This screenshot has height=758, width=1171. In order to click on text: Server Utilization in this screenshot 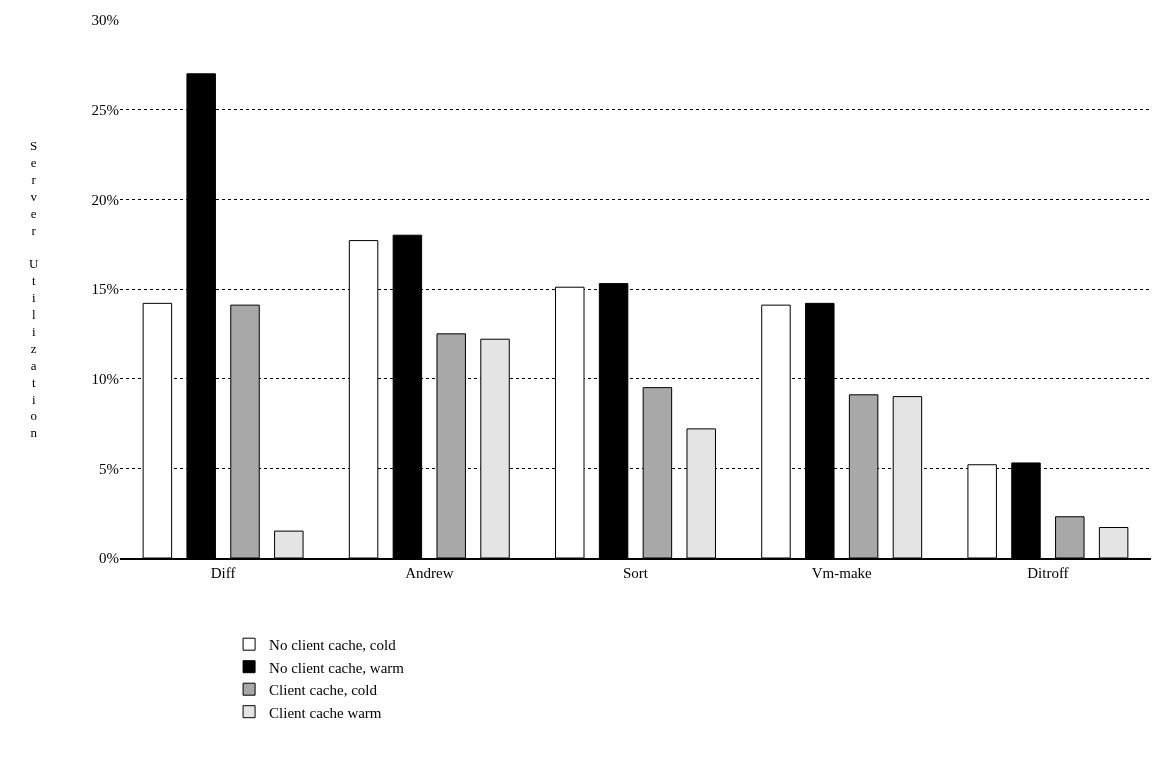, I will do `click(34, 289)`.